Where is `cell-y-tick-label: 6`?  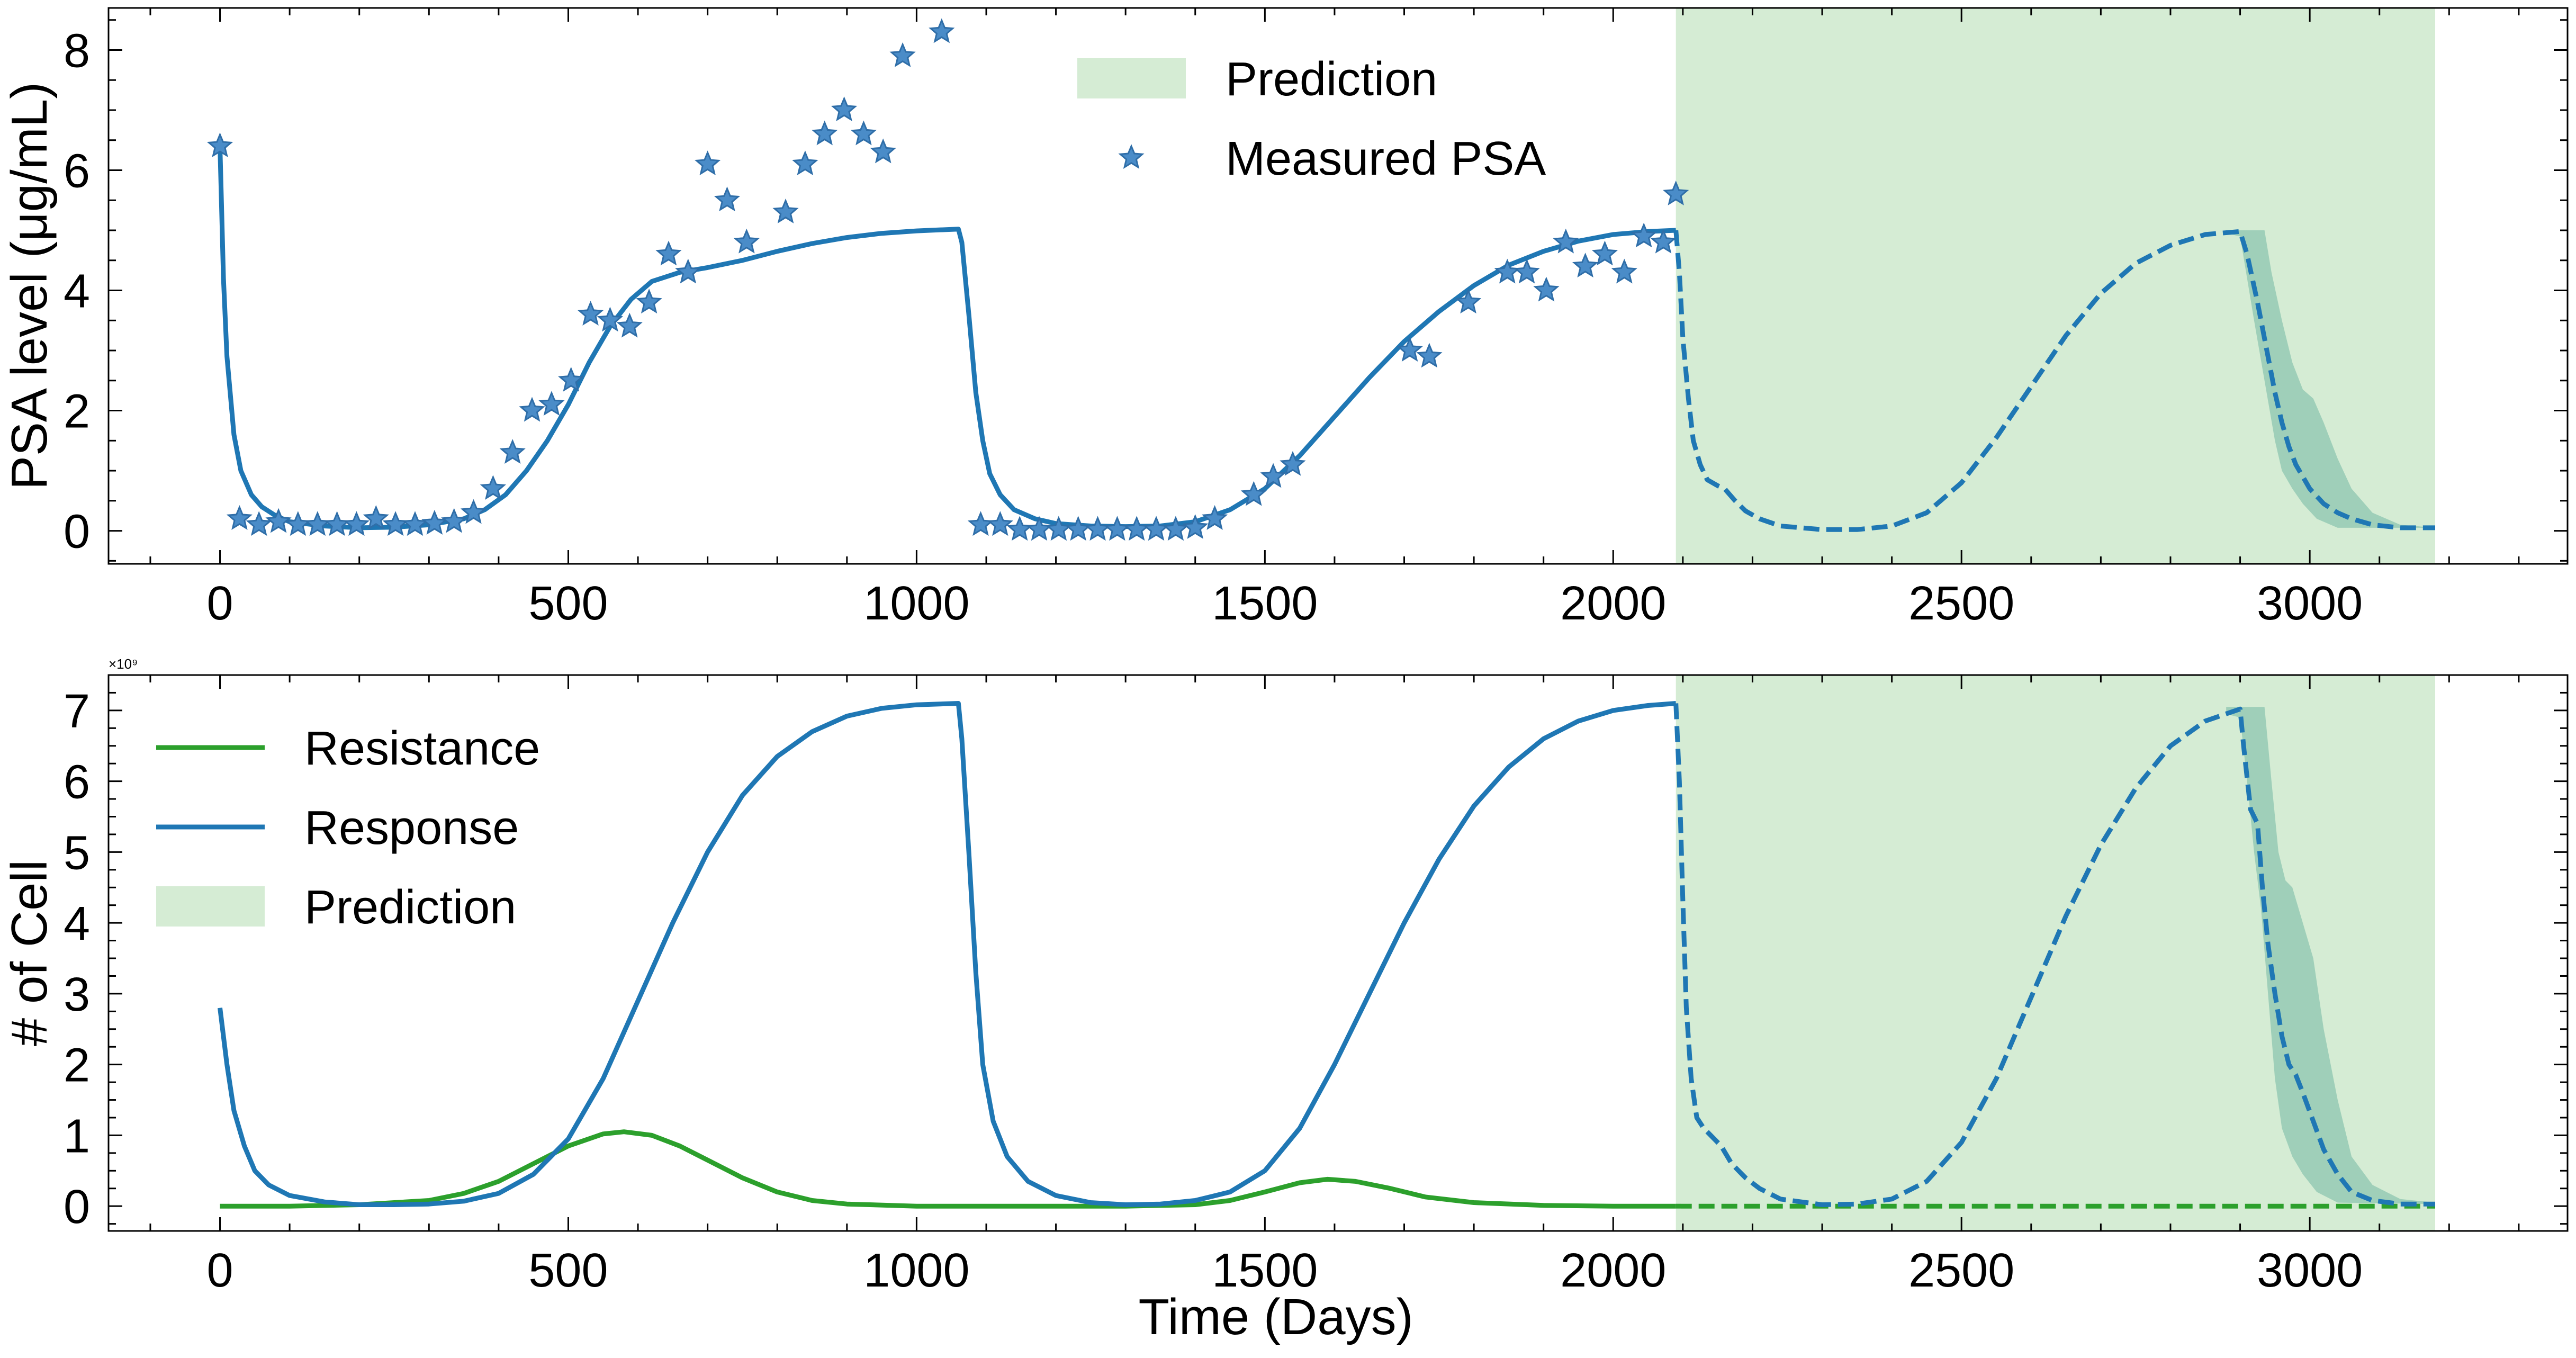 cell-y-tick-label: 6 is located at coordinates (77, 782).